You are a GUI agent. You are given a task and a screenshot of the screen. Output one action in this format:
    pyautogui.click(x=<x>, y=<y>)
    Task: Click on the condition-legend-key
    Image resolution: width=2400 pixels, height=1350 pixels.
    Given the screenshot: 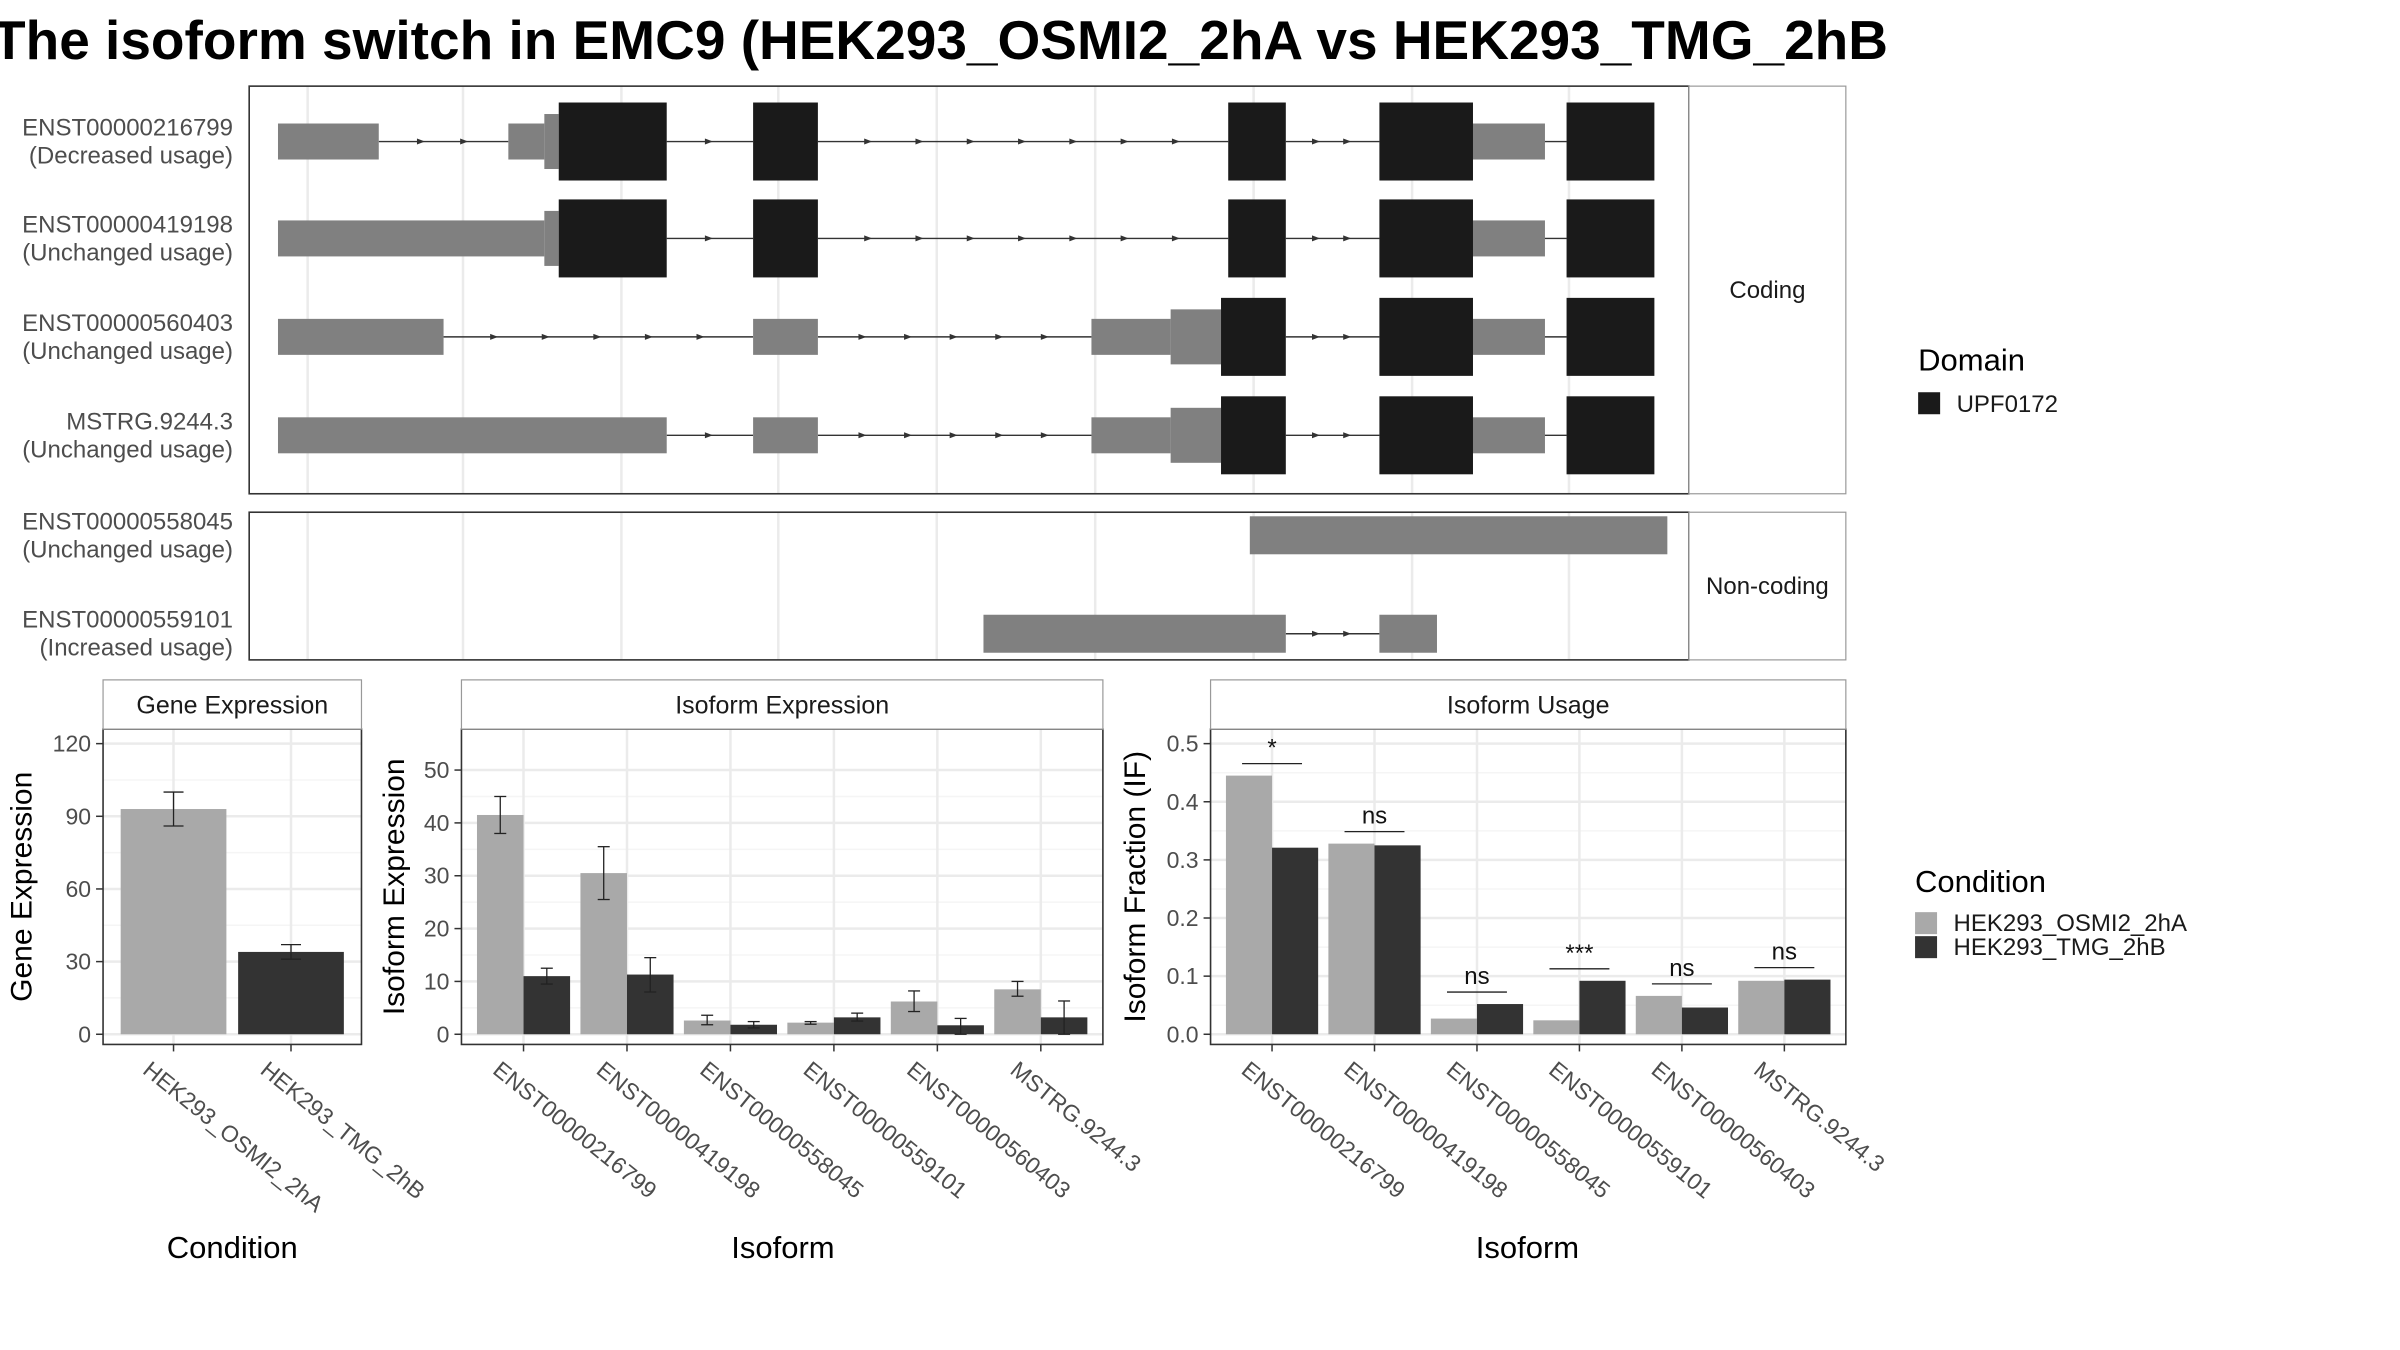 What is the action you would take?
    pyautogui.click(x=1926, y=923)
    